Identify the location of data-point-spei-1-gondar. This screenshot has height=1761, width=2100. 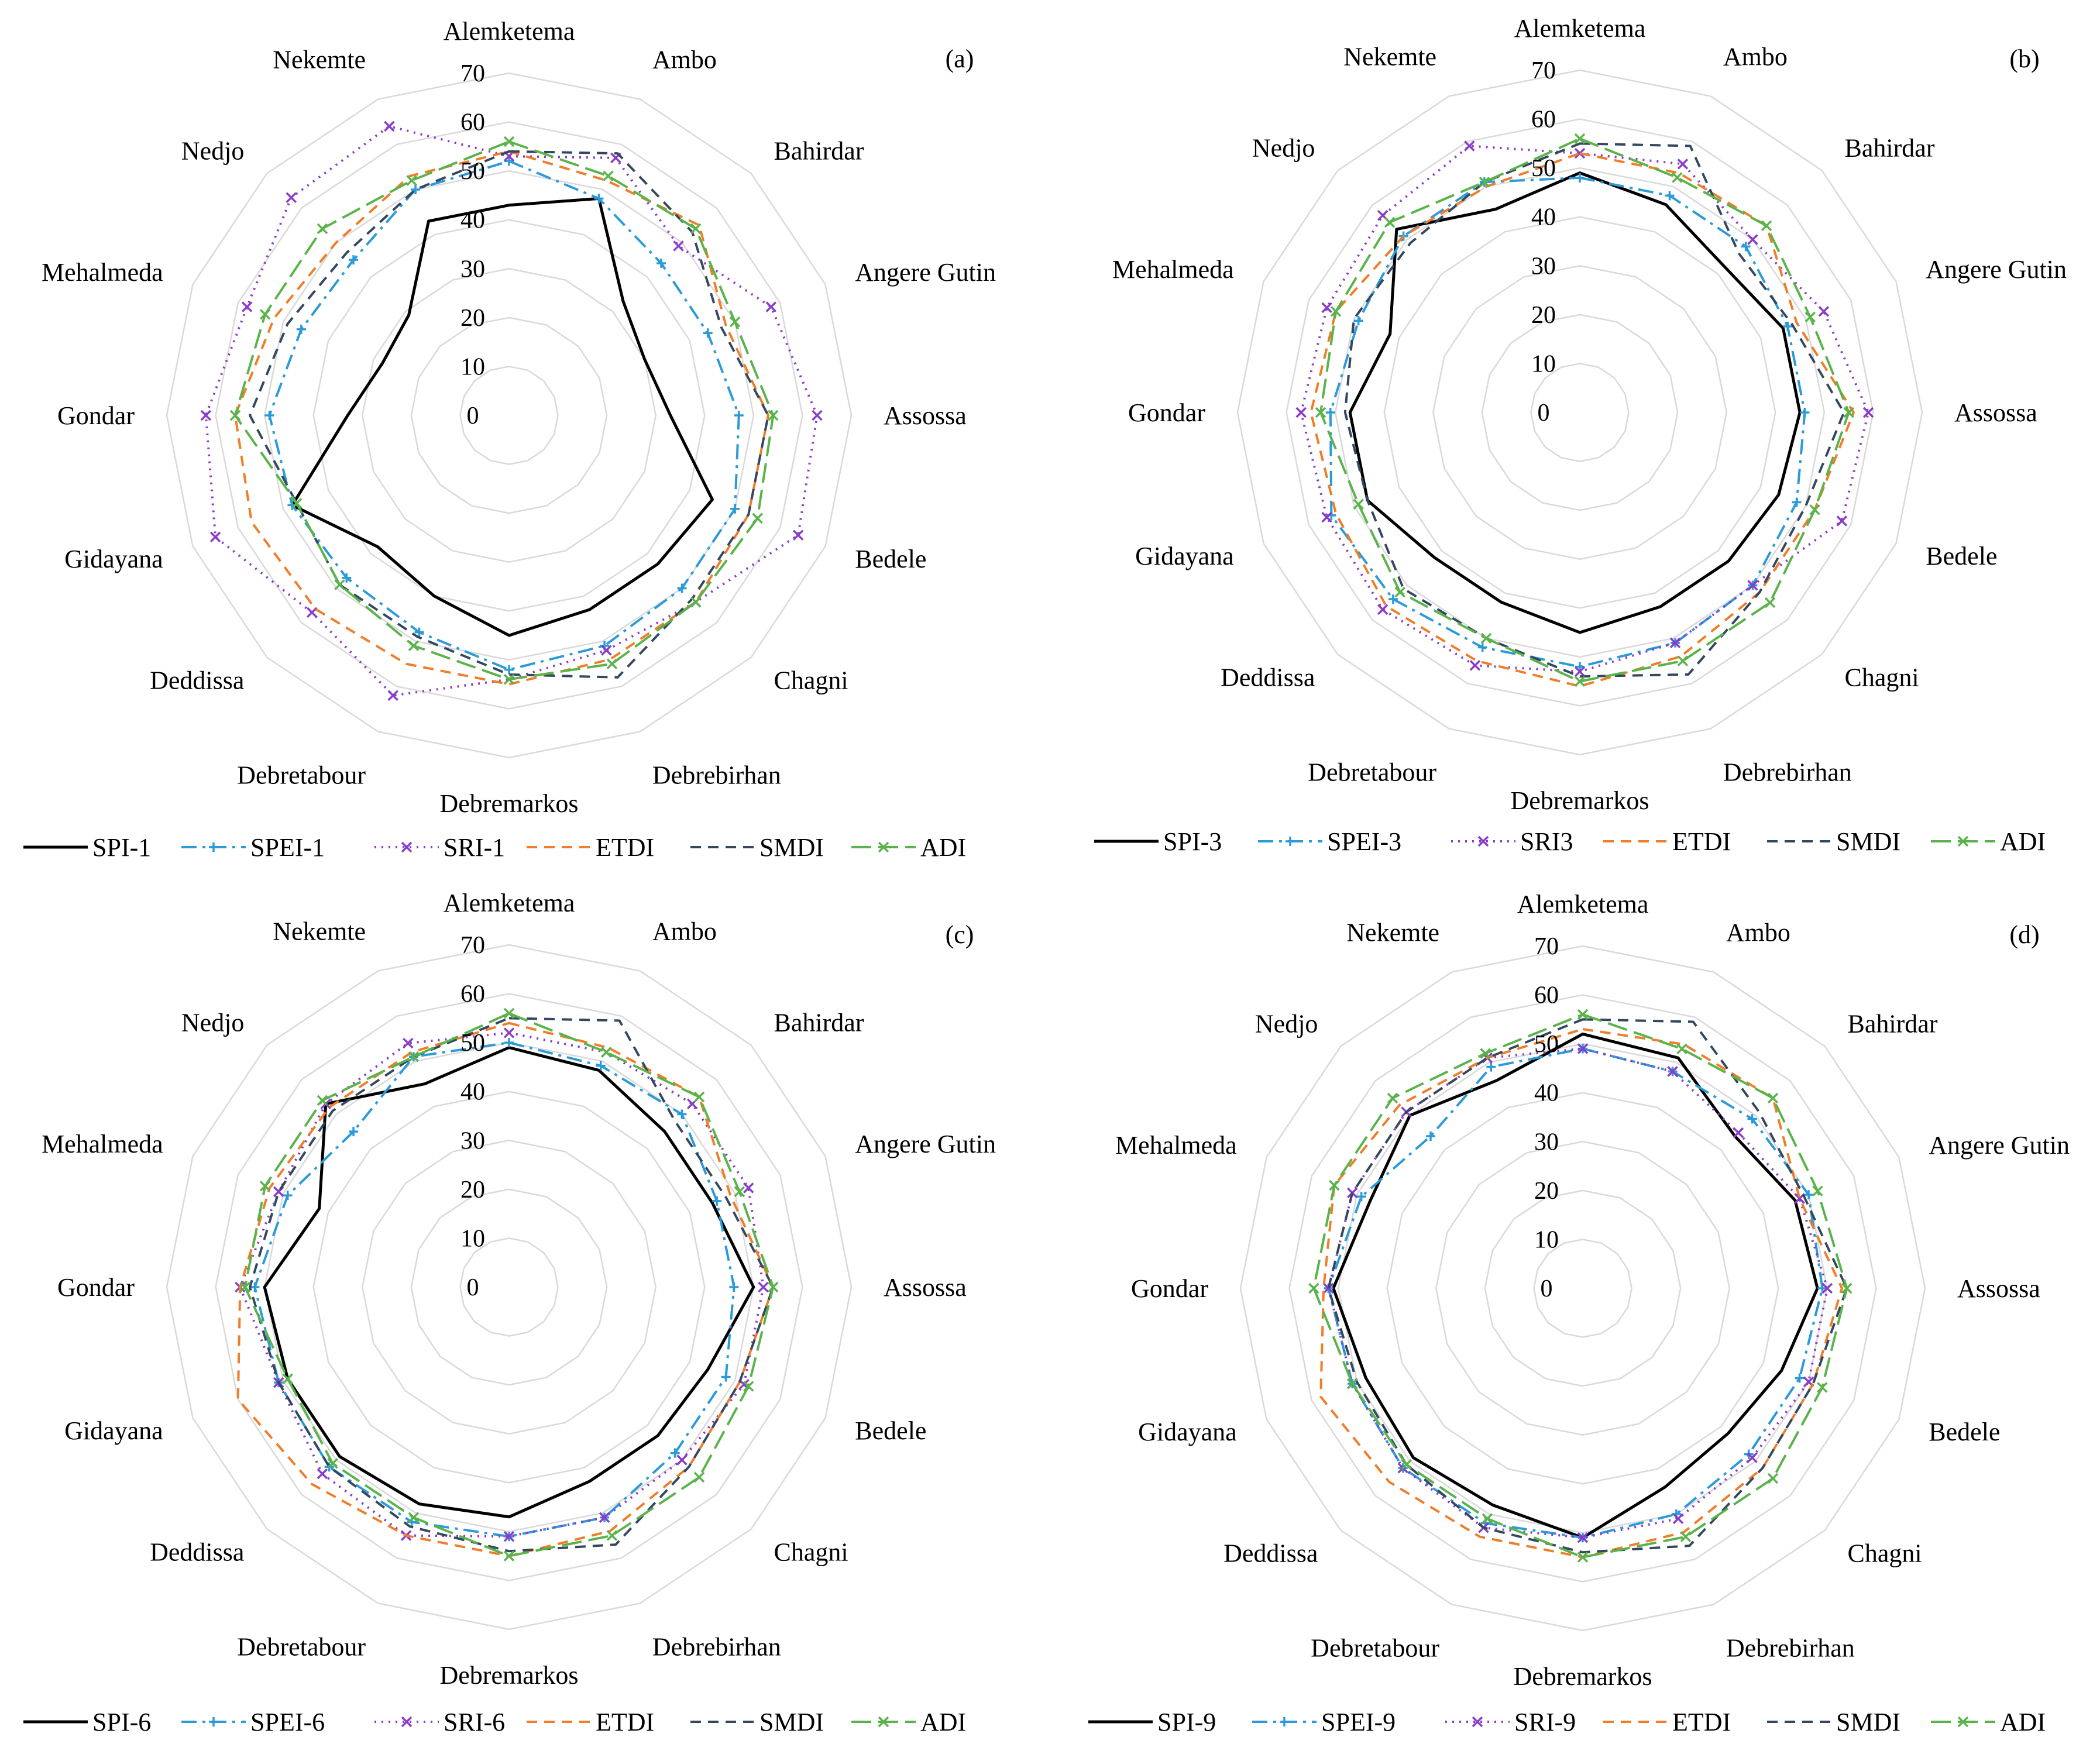
(269, 416).